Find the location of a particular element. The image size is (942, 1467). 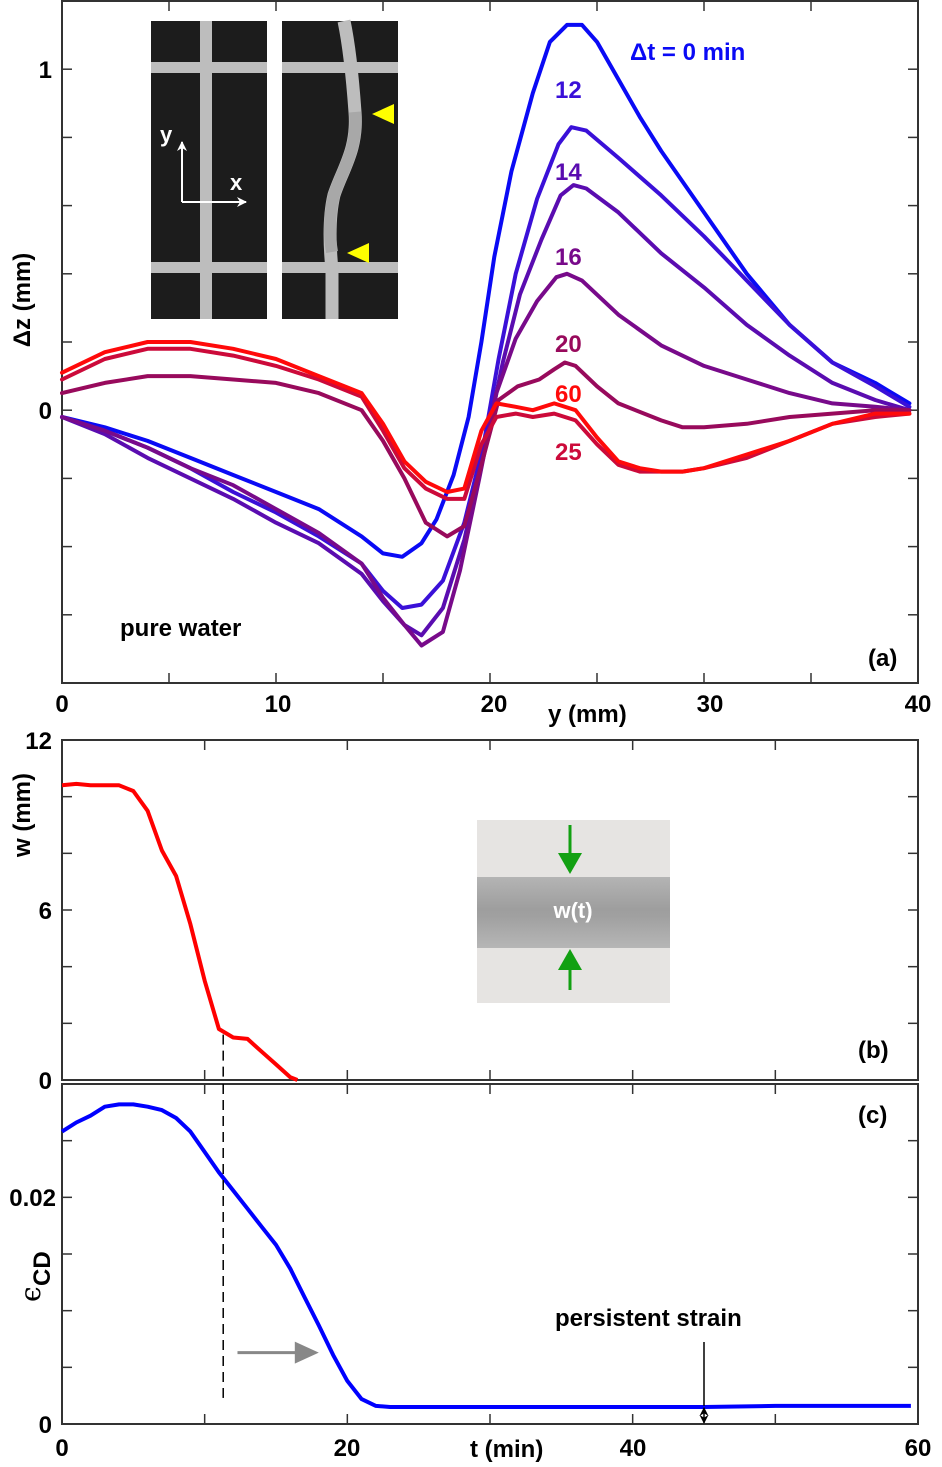

b-ytick-0: 0 is located at coordinates (45, 1081).